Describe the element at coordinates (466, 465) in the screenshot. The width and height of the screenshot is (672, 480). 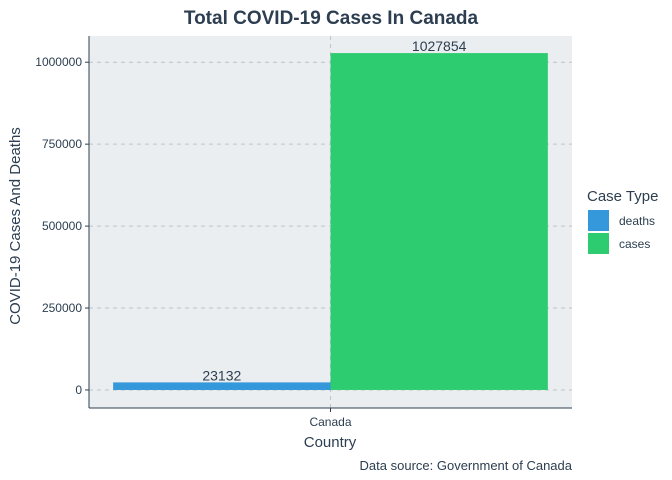
I see `caption: Data source: Government of Canada` at that location.